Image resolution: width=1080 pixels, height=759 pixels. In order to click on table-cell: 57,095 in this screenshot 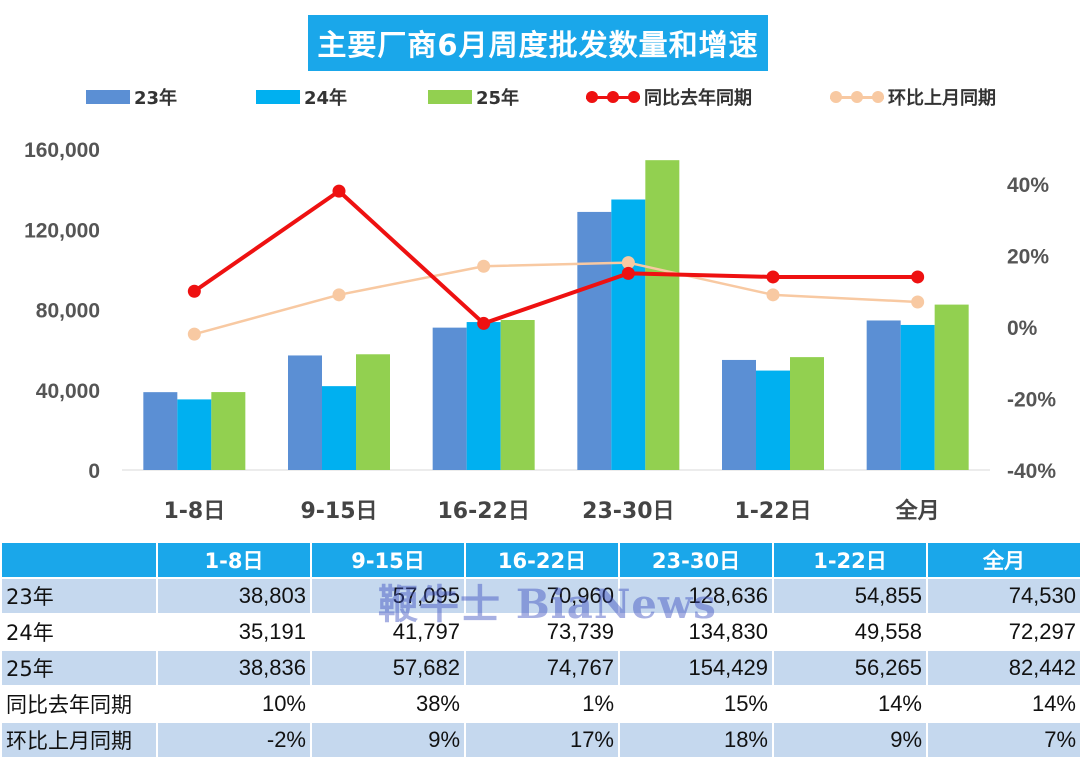, I will do `click(388, 596)`.